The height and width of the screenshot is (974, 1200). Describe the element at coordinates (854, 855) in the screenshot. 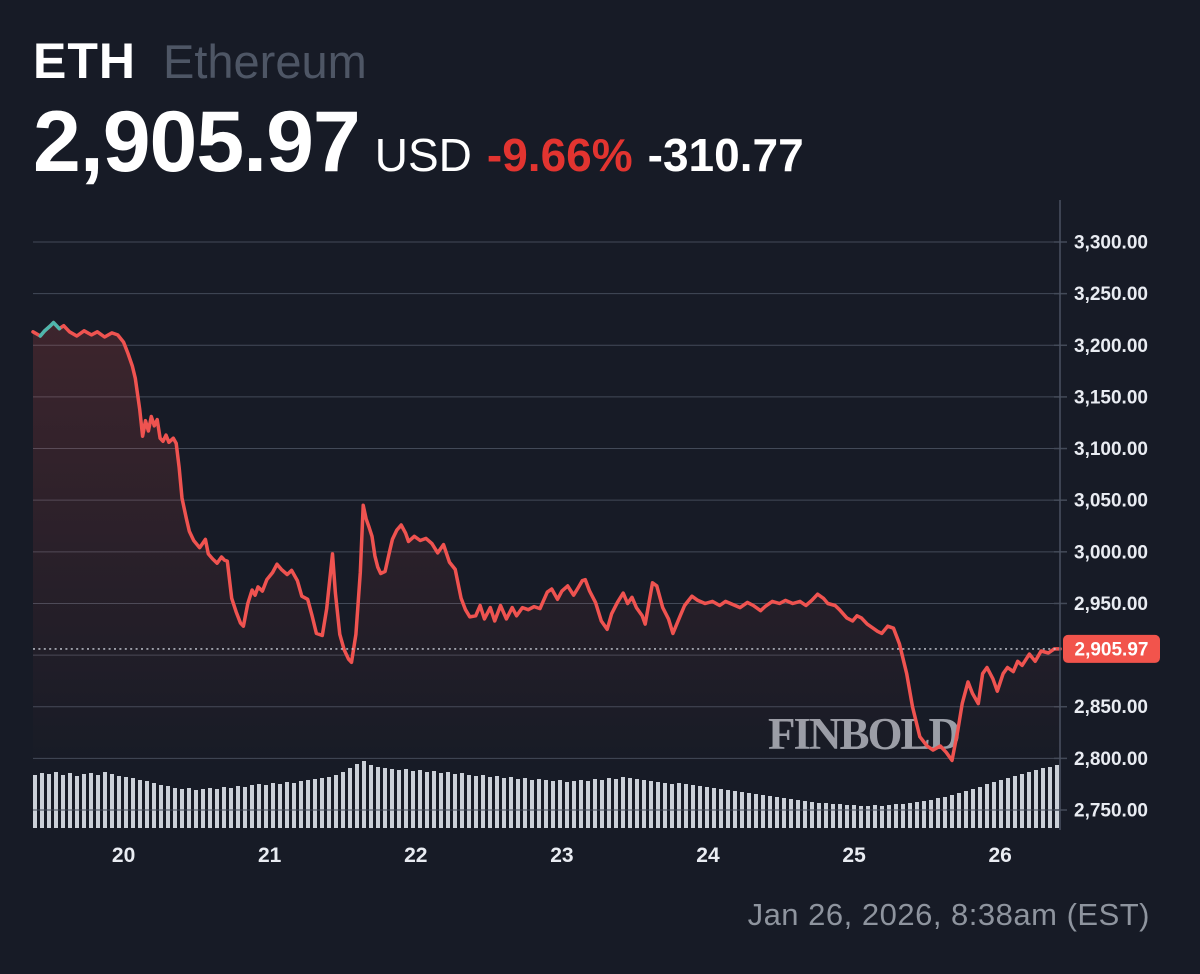

I see `x-axis-label: 25` at that location.